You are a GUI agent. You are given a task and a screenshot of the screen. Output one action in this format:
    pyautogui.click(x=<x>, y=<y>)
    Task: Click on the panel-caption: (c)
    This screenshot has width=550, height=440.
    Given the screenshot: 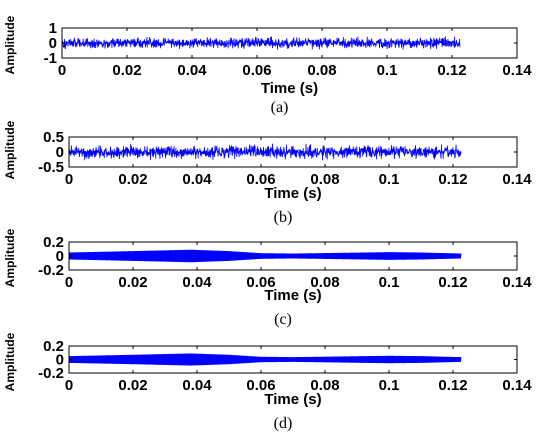 What is the action you would take?
    pyautogui.click(x=283, y=319)
    